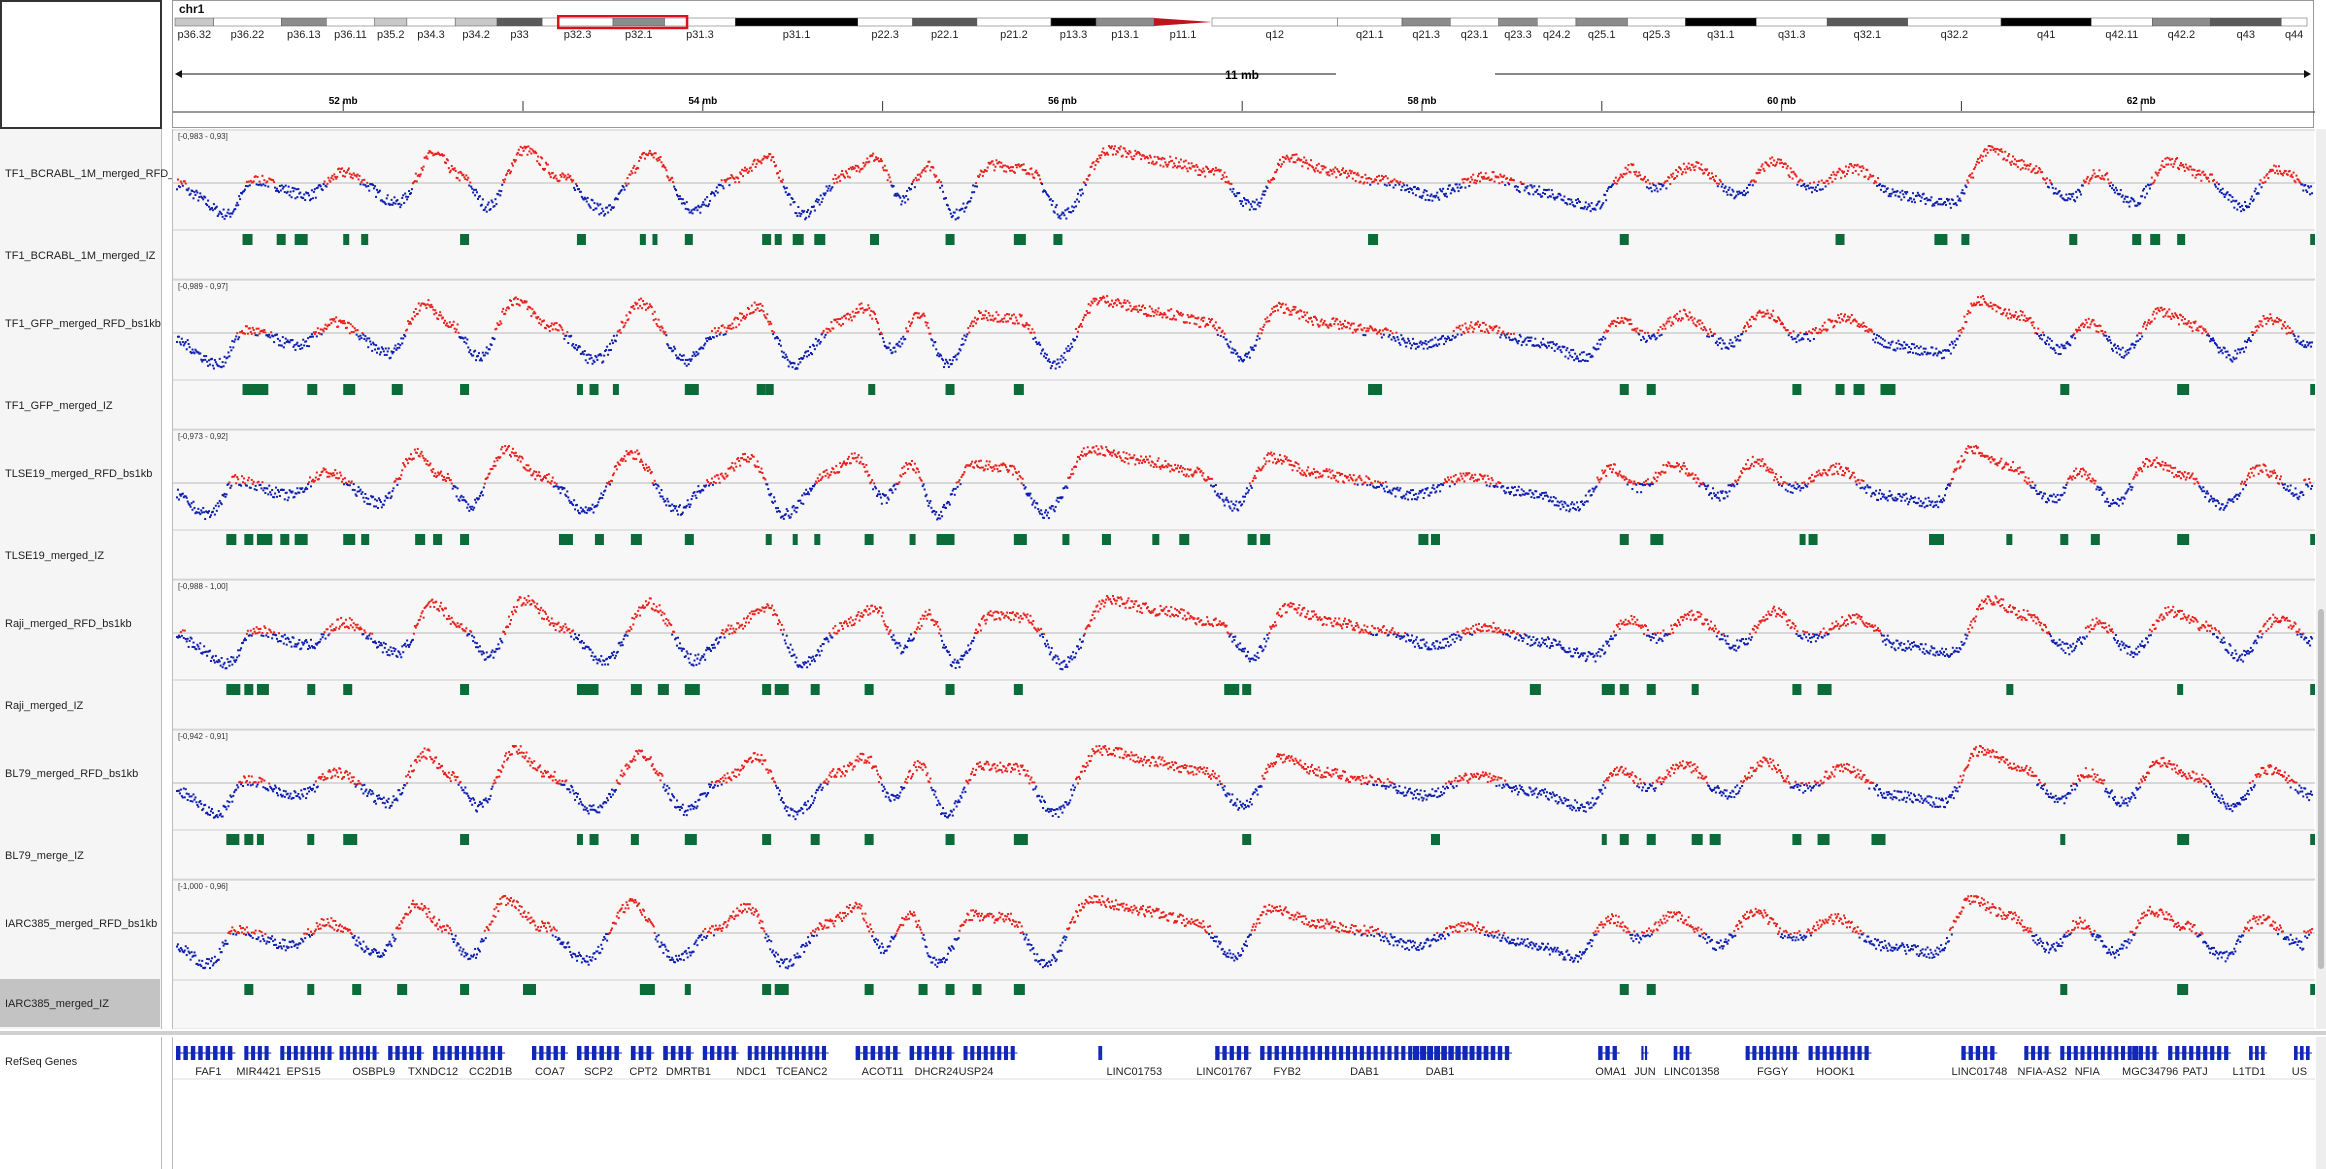 The image size is (2326, 1169). Describe the element at coordinates (55, 556) in the screenshot. I see `track-label: TLSE19_merged_IZ` at that location.